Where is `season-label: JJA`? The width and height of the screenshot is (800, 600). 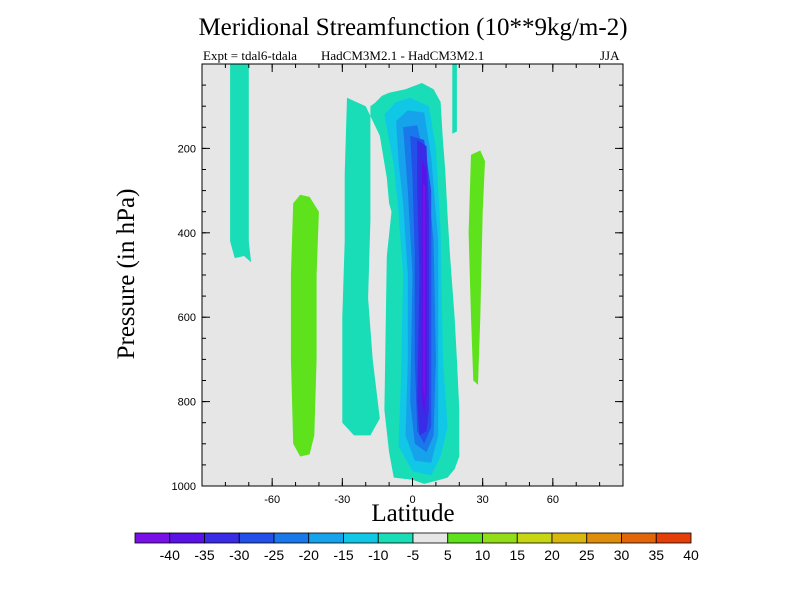
season-label: JJA is located at coordinates (610, 55).